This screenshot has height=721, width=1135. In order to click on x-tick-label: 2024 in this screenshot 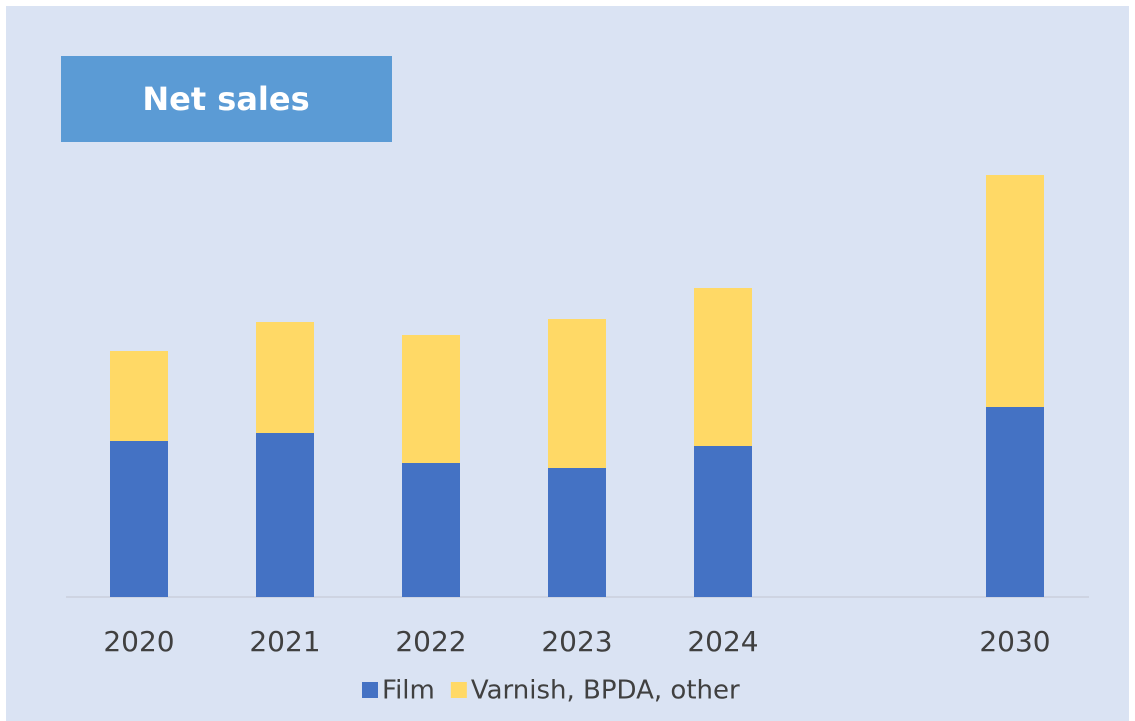, I will do `click(722, 641)`.